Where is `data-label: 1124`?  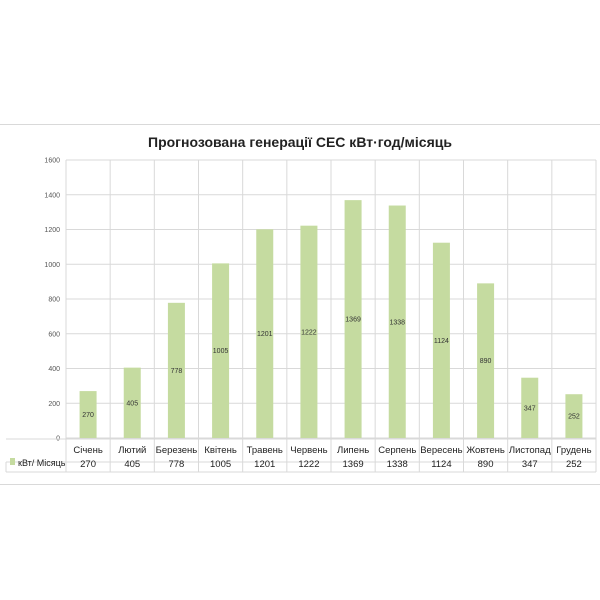 data-label: 1124 is located at coordinates (441, 341).